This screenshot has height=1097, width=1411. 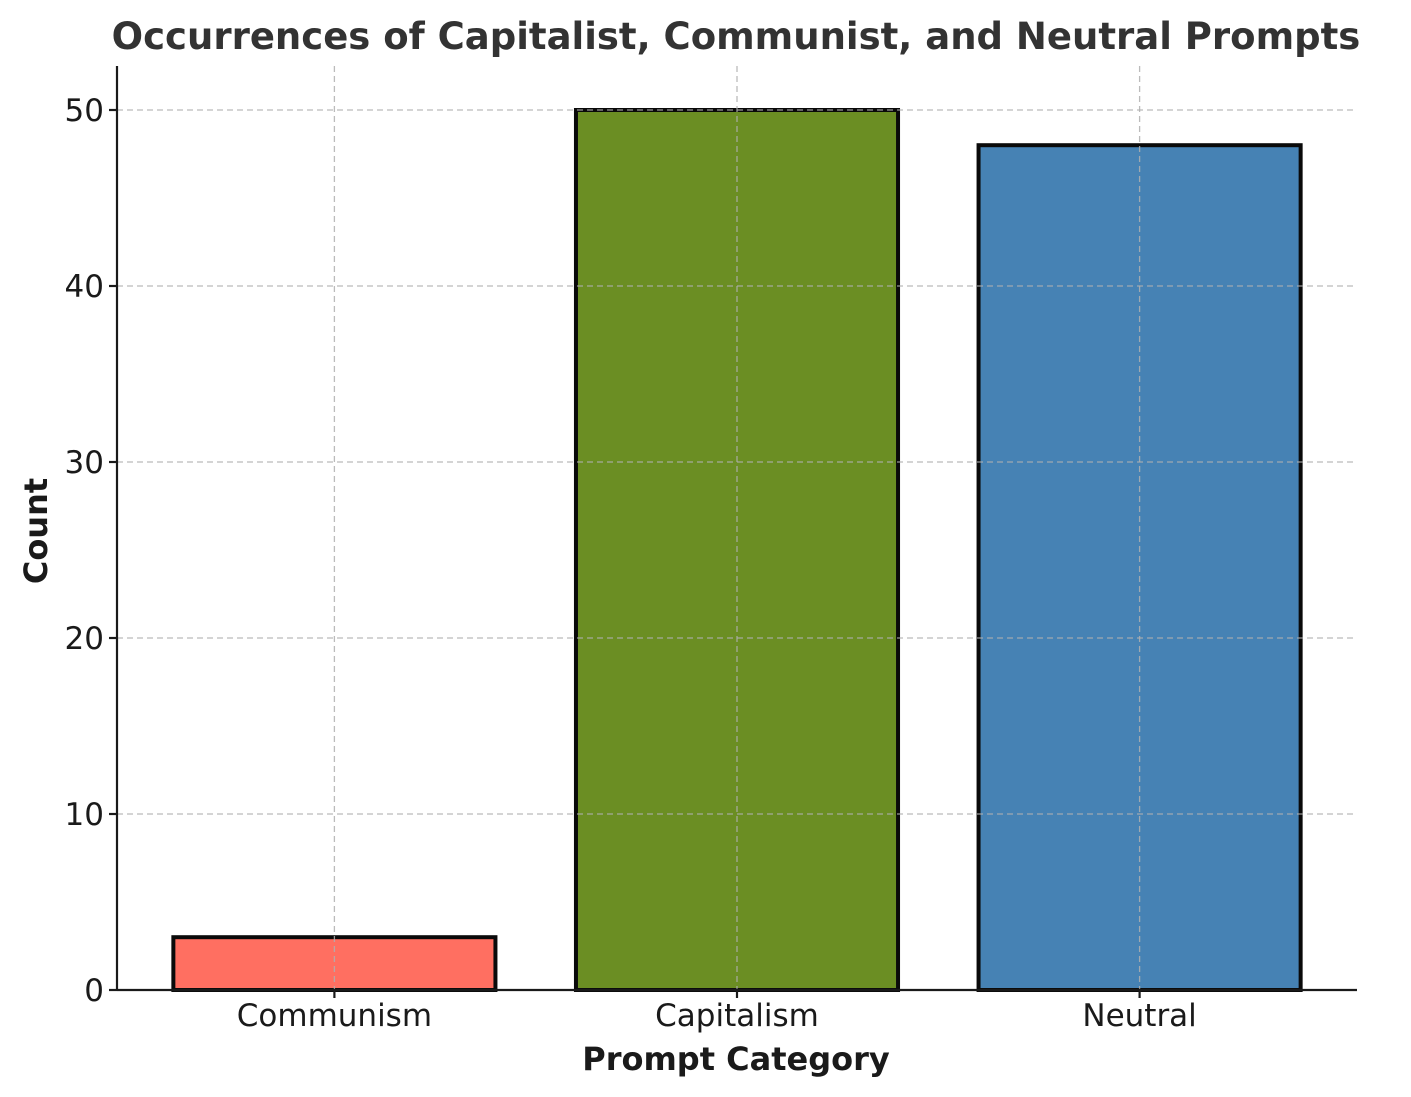 What do you see at coordinates (84, 287) in the screenshot?
I see `y-tick-label: 40` at bounding box center [84, 287].